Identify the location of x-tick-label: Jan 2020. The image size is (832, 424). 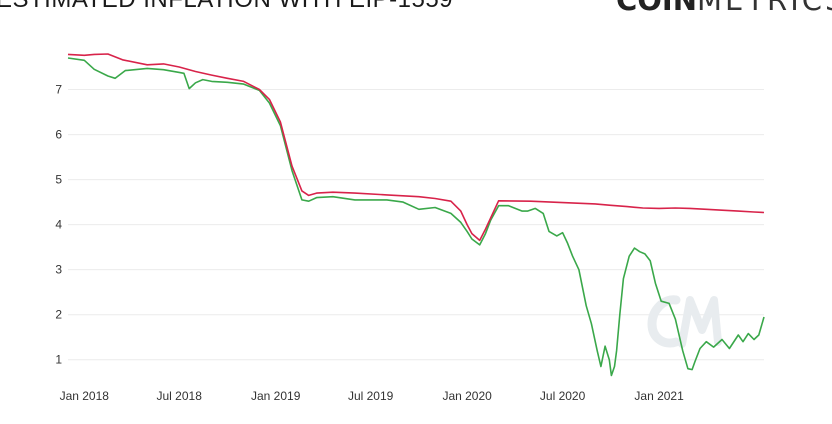
(467, 396).